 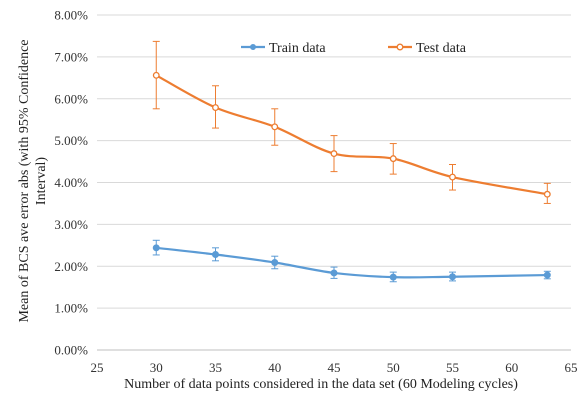 What do you see at coordinates (511, 367) in the screenshot?
I see `x-tick-label: 60` at bounding box center [511, 367].